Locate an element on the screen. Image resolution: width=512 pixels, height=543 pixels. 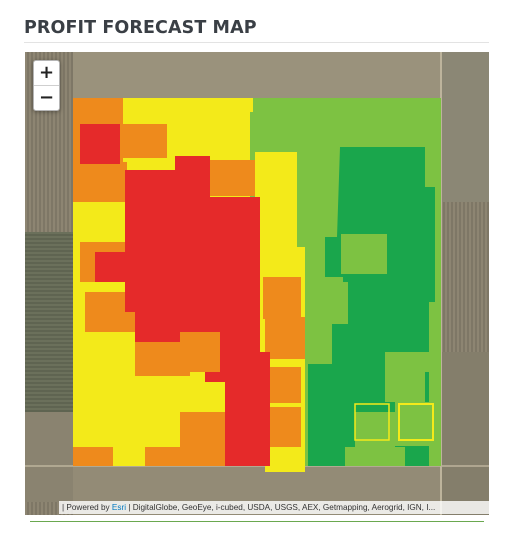
field-left-band is located at coordinates (49, 322).